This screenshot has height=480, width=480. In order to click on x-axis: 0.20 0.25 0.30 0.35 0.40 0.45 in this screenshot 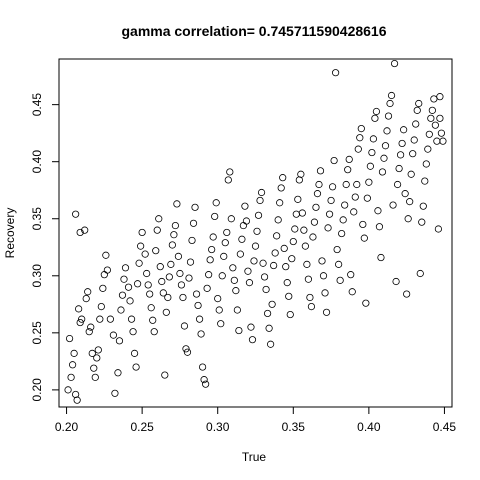, I will do `click(255, 420)`.